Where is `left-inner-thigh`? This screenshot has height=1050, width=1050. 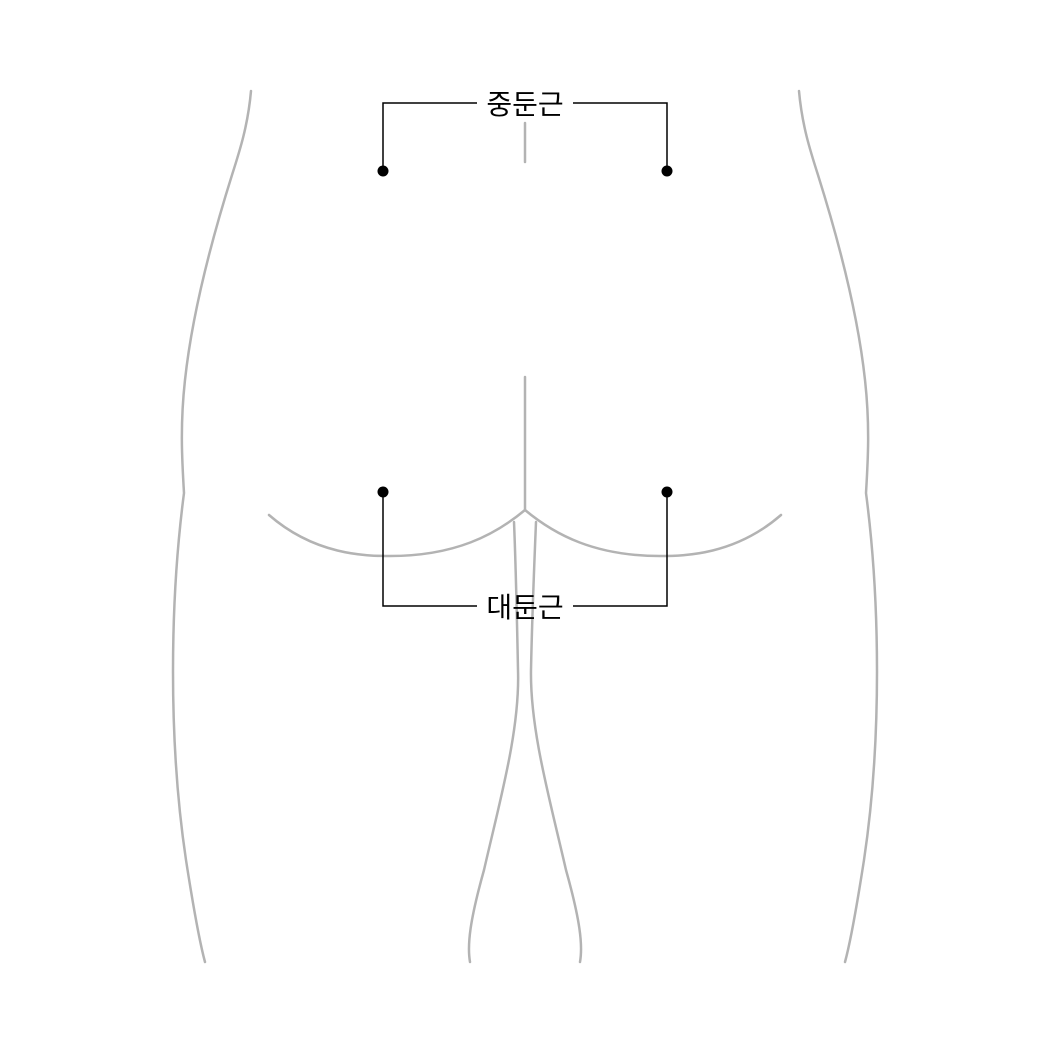
left-inner-thigh is located at coordinates (493, 742).